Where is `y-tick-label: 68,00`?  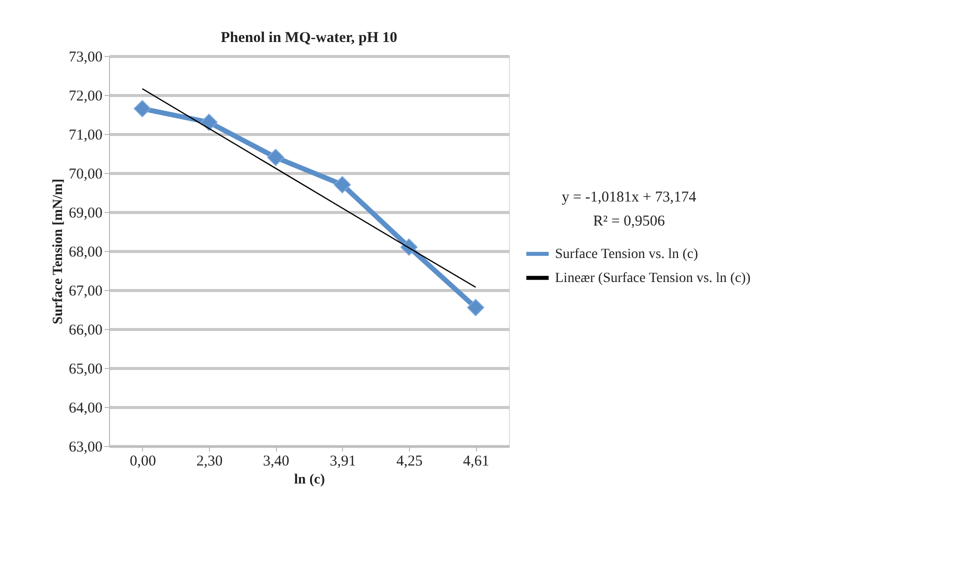 y-tick-label: 68,00 is located at coordinates (85, 252).